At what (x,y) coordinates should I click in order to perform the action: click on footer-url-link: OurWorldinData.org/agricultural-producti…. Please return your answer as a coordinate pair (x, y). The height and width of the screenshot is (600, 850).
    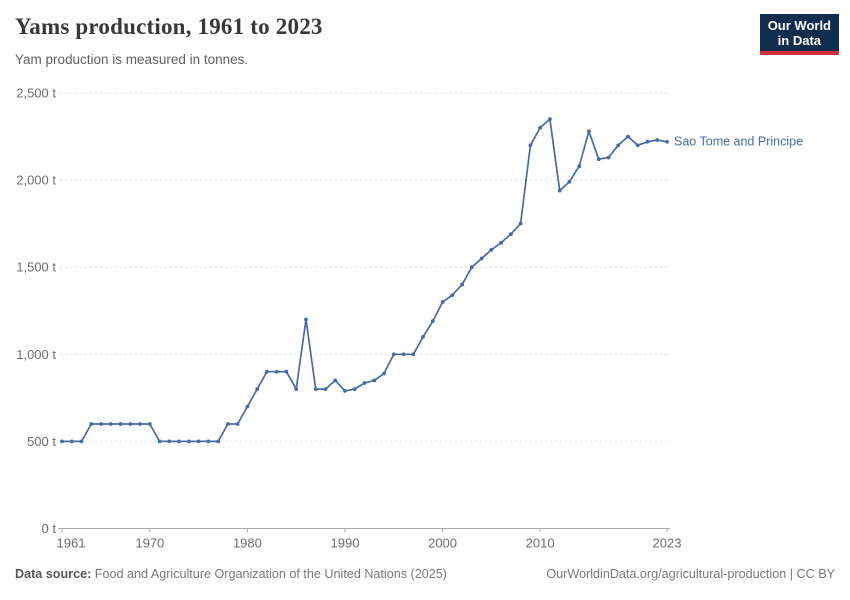
    Looking at the image, I should click on (690, 574).